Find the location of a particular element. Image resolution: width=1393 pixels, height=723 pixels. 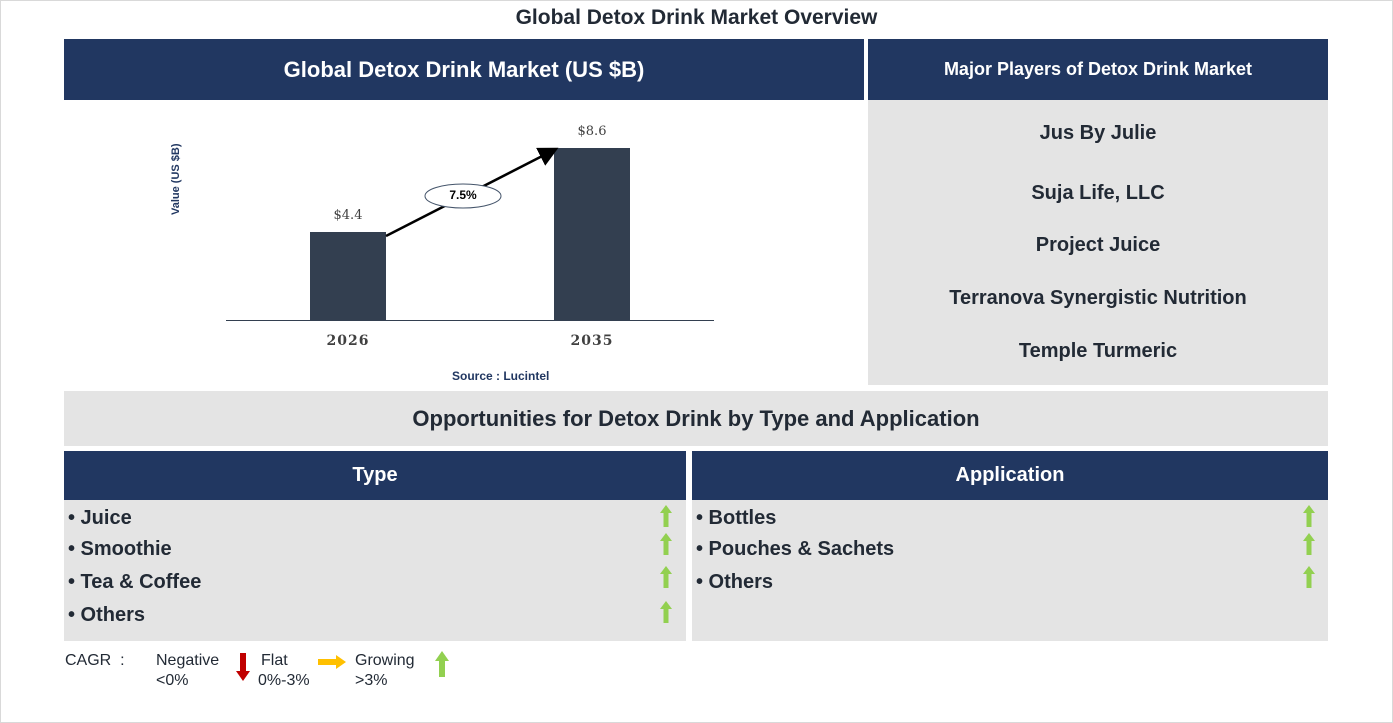

legend-flat-label: Flat is located at coordinates (274, 660).